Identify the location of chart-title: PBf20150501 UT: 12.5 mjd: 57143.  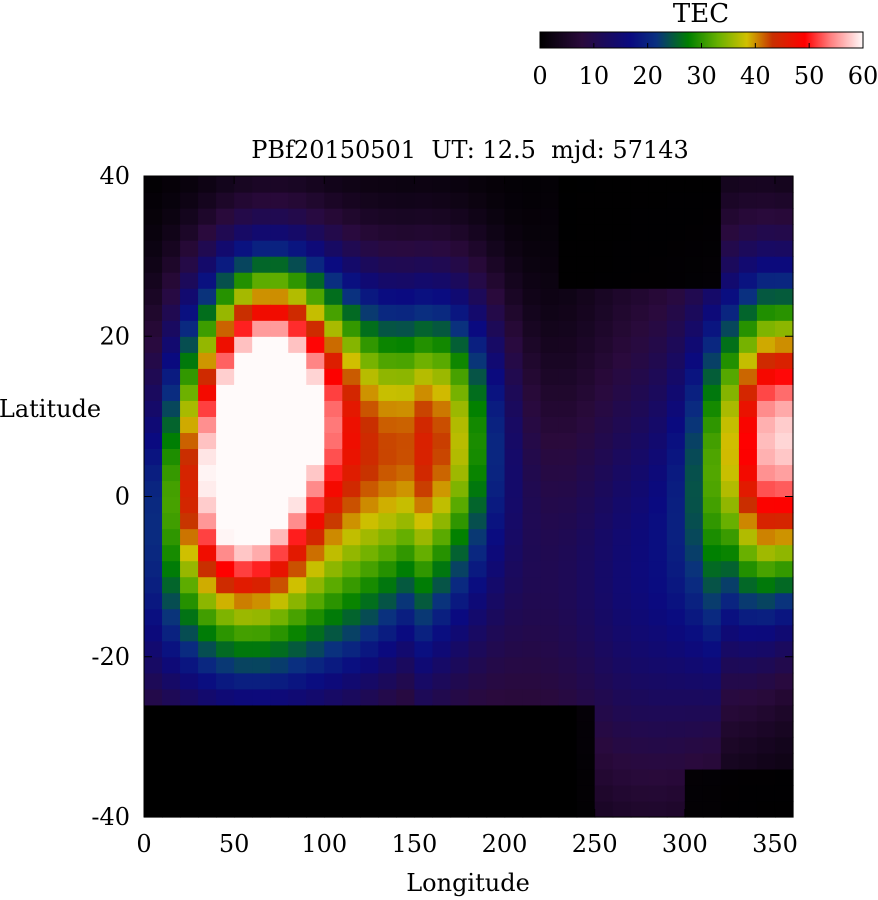
(470, 150).